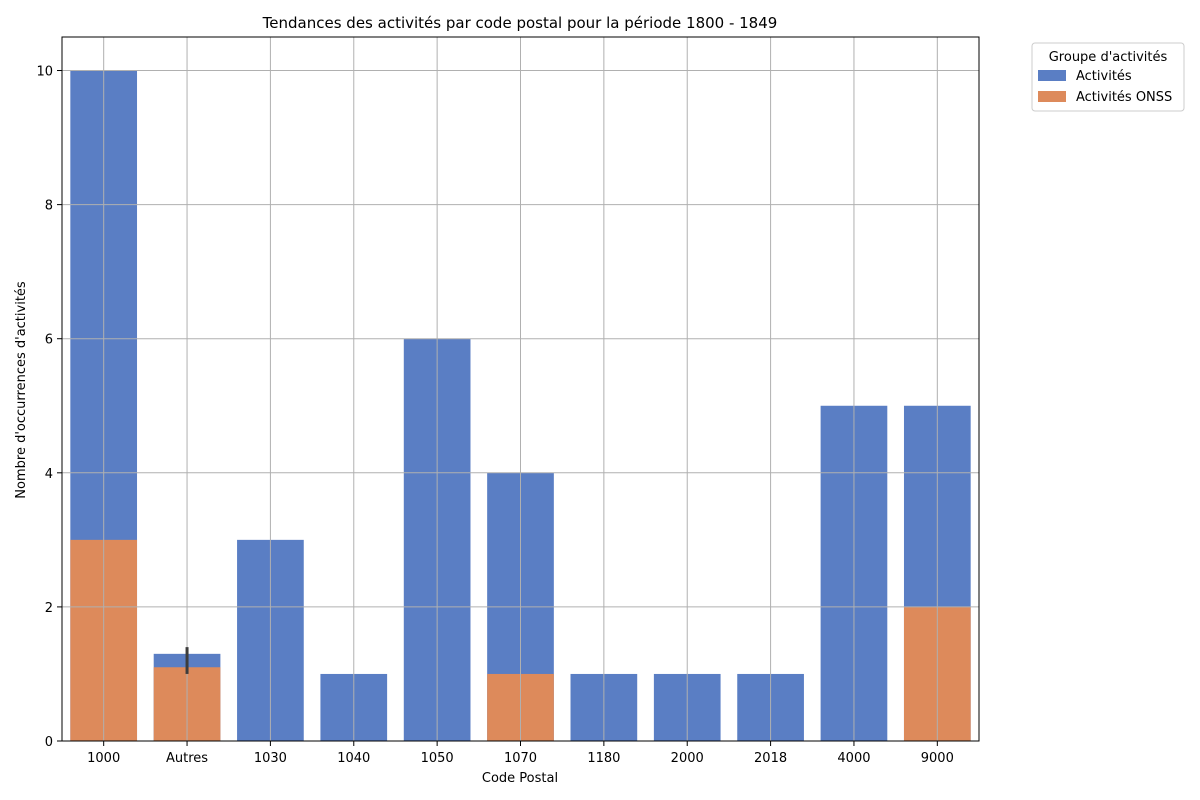  I want to click on legend-swatch-activites-onss, so click(1052, 96).